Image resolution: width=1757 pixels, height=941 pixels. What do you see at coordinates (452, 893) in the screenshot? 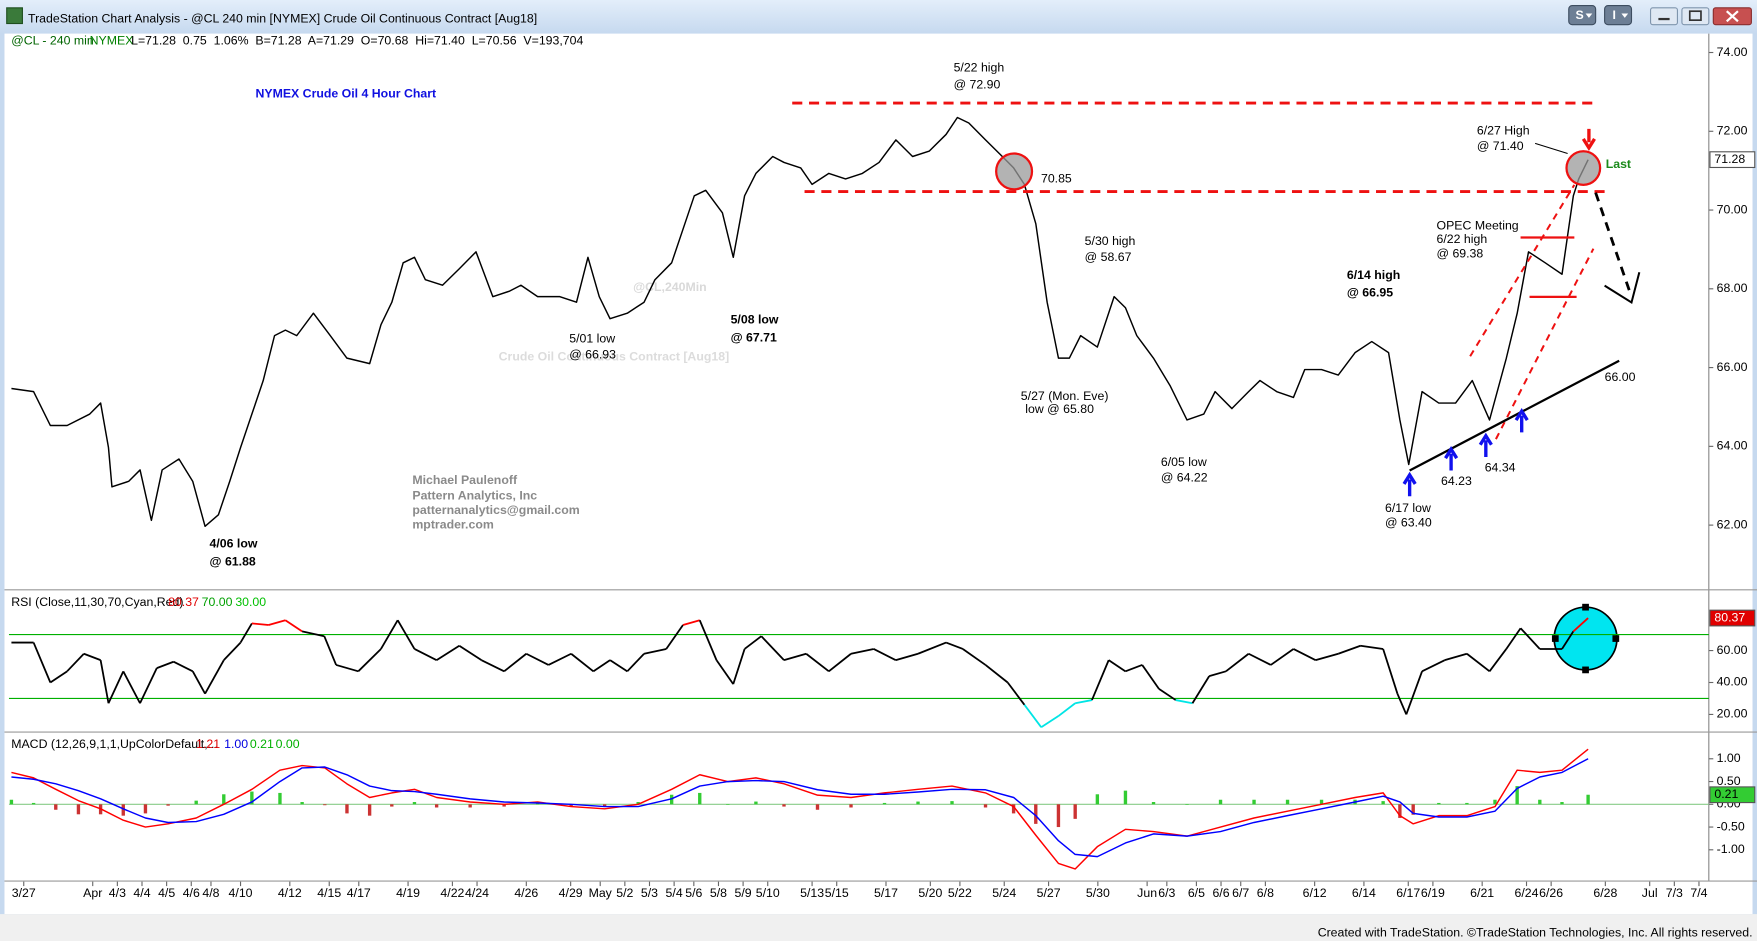
I see `x-tick-label: 4/22` at bounding box center [452, 893].